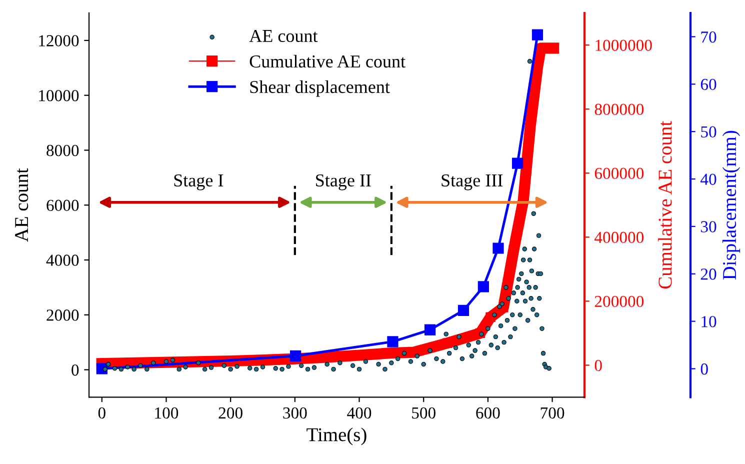 This screenshot has width=745, height=464. Describe the element at coordinates (488, 413) in the screenshot. I see `x-tick-label: 600` at that location.